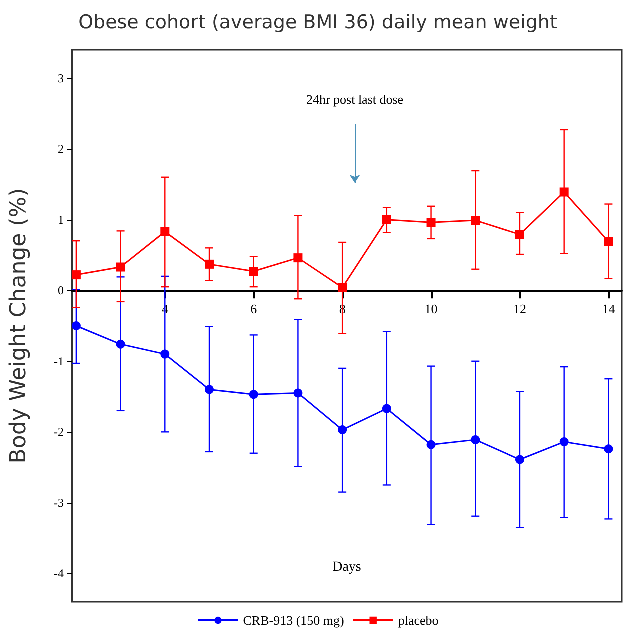 The image size is (636, 634). What do you see at coordinates (293, 620) in the screenshot?
I see `legend-label: CRB-913 (150 mg)` at bounding box center [293, 620].